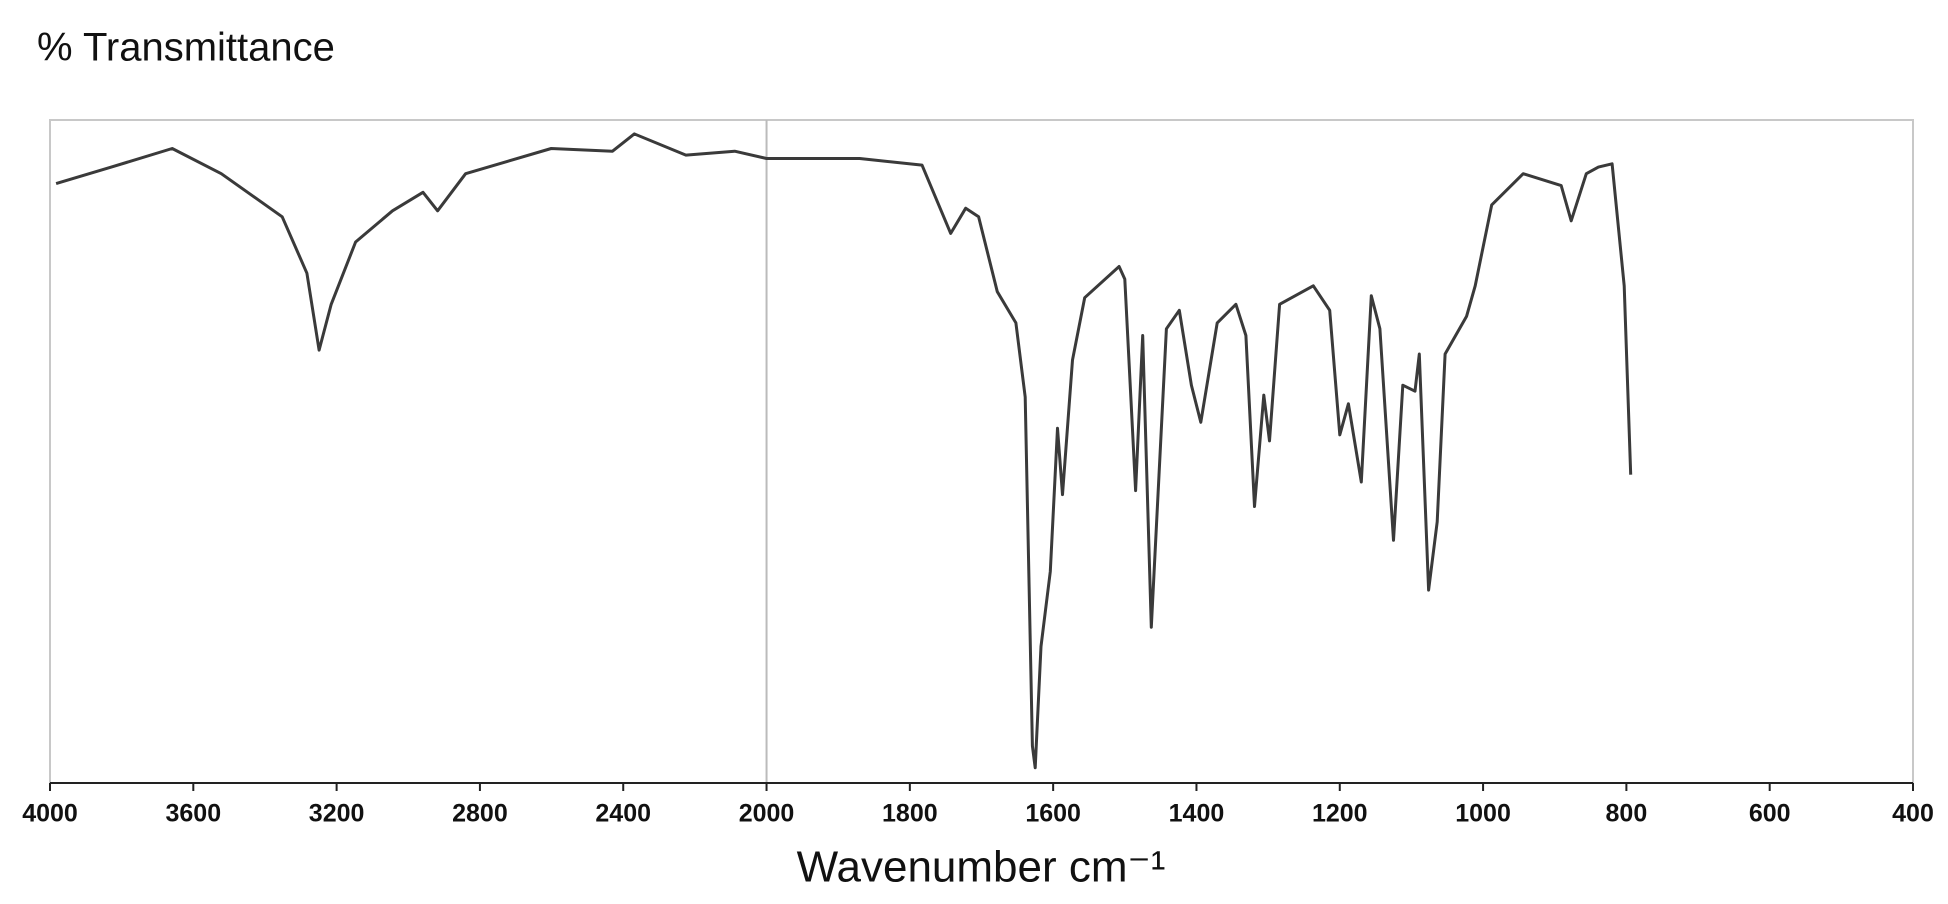  I want to click on x-tick-label: 2800, so click(480, 814).